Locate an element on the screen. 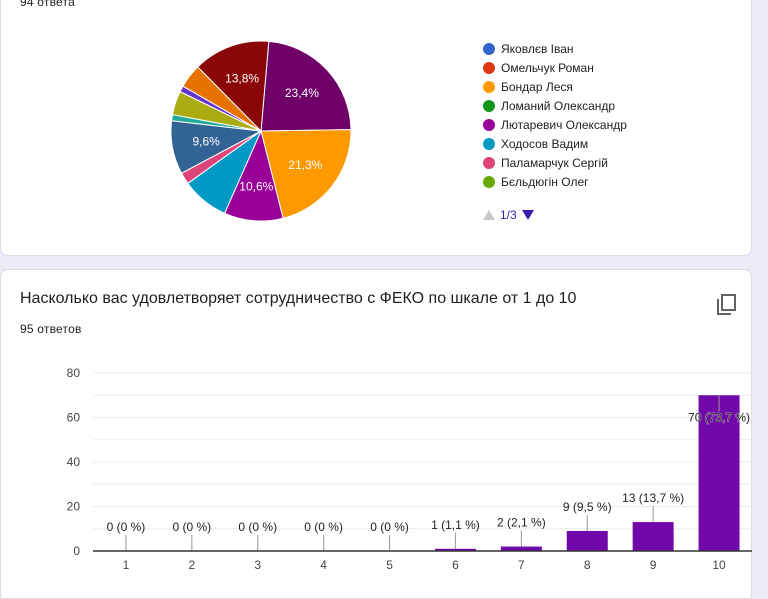  legend-item: Ломаний Олександр is located at coordinates (555, 105).